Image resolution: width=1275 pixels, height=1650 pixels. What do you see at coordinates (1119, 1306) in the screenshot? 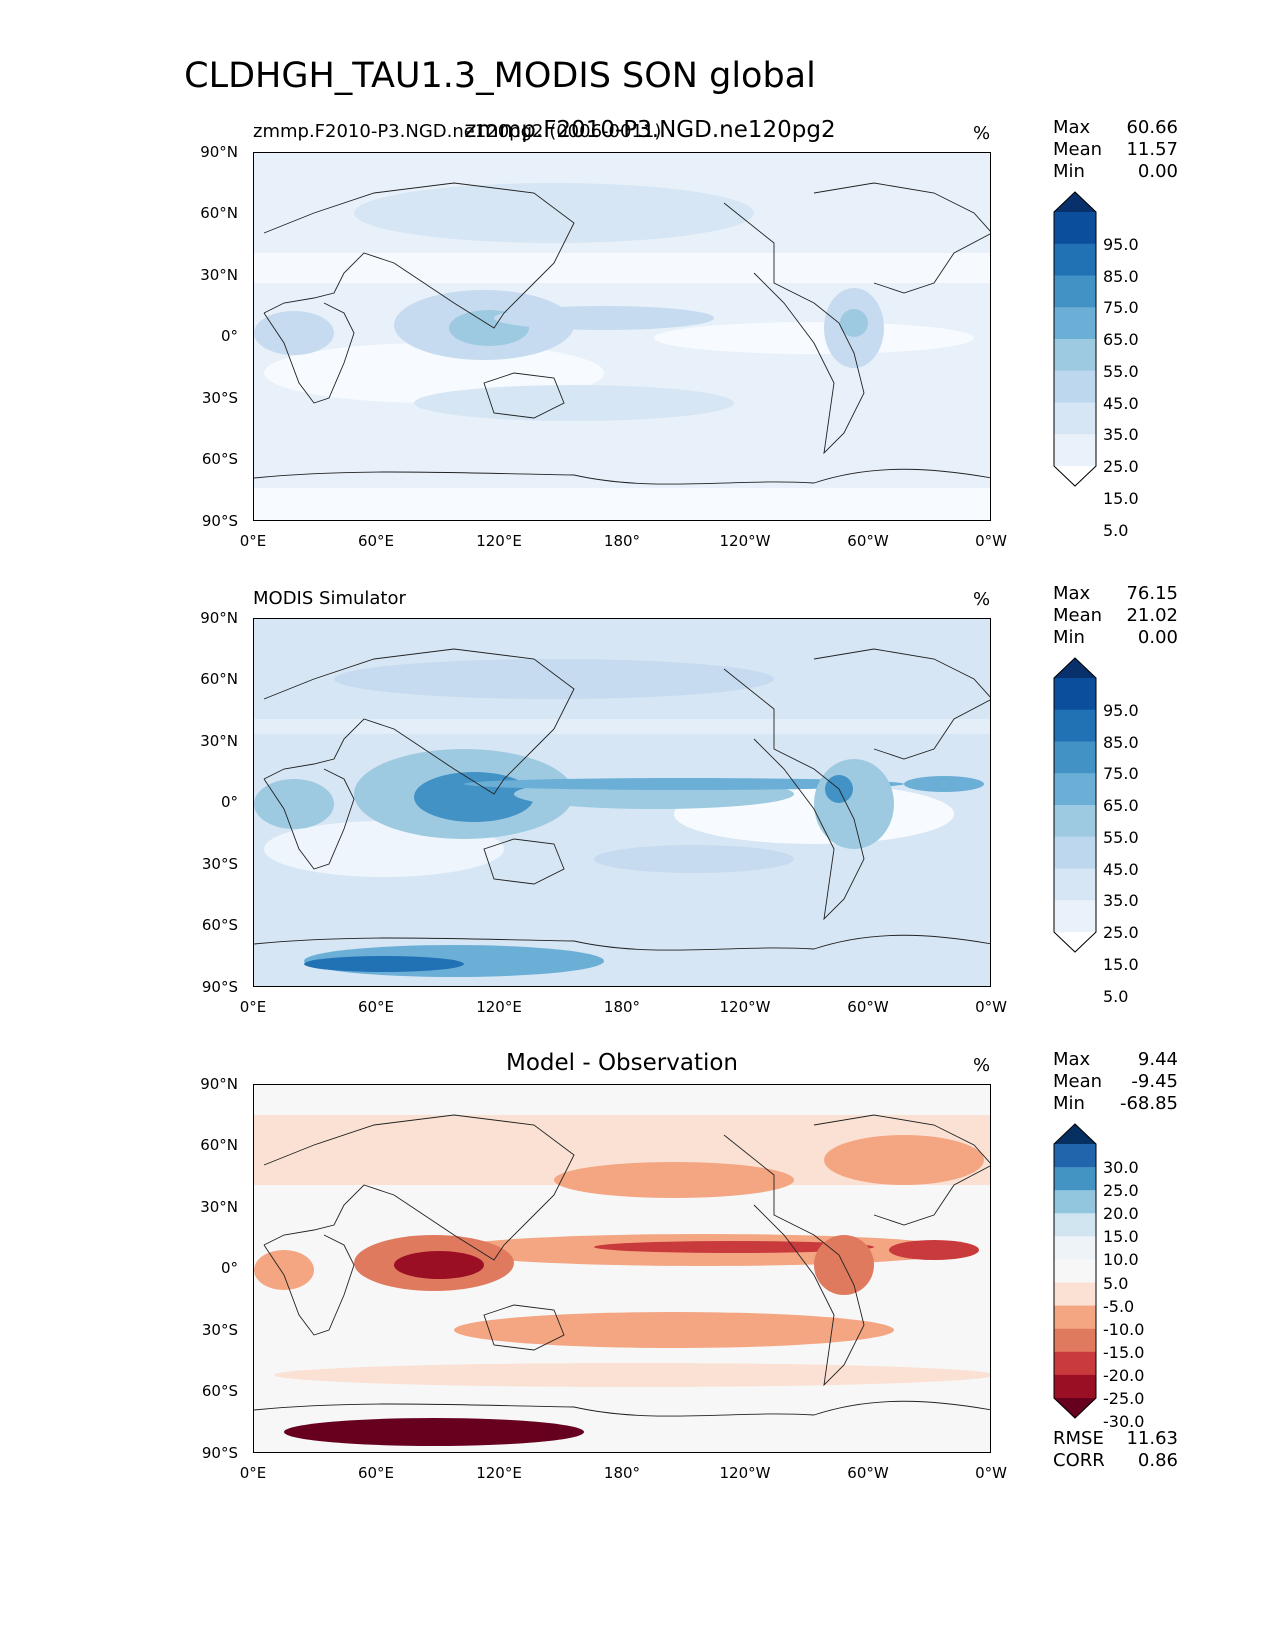
I see `colorbar-tick-label: -5.0` at bounding box center [1119, 1306].